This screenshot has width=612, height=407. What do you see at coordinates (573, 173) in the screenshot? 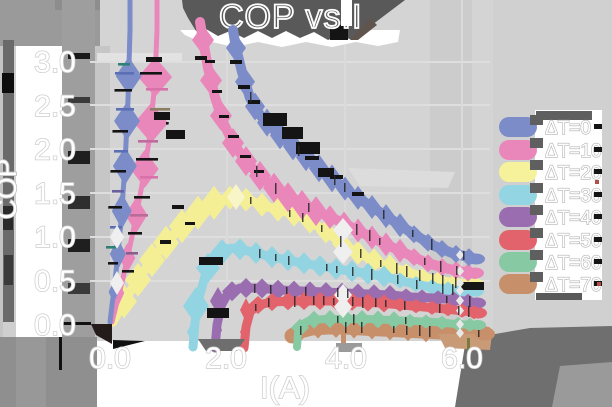
I see `svg-text: ΔT=20` at bounding box center [573, 173].